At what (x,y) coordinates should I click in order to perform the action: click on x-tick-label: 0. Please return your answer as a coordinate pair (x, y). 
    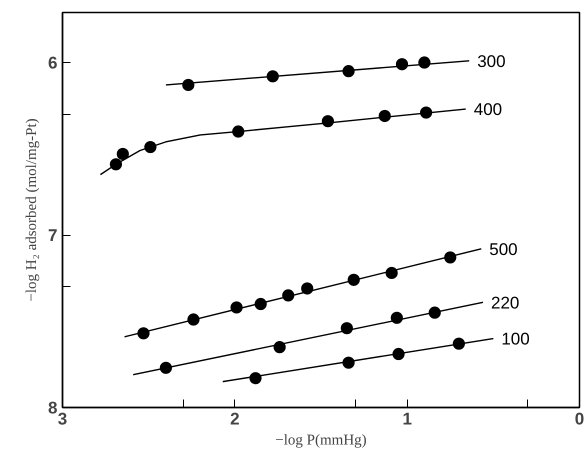
    Looking at the image, I should click on (579, 419).